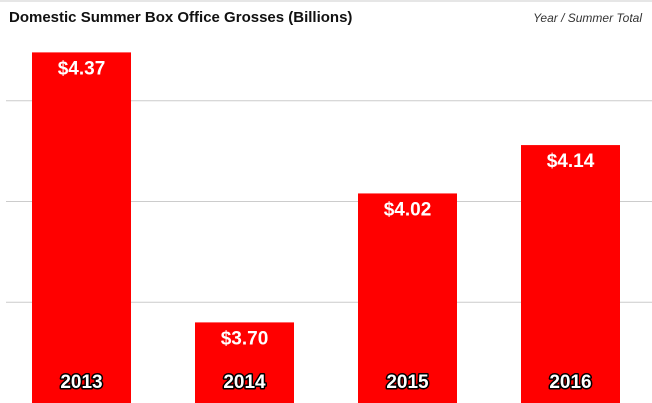 This screenshot has width=652, height=403. Describe the element at coordinates (587, 18) in the screenshot. I see `chart-subtitle: Year / Summer Total` at that location.